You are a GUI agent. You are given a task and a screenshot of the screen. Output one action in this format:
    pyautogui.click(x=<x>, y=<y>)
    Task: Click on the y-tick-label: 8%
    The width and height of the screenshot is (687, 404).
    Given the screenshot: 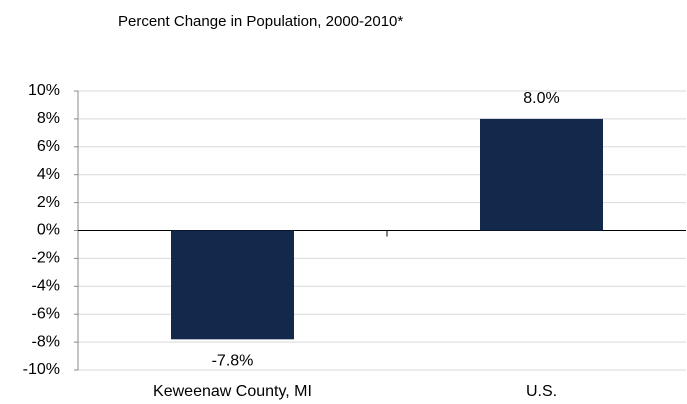 What is the action you would take?
    pyautogui.click(x=48, y=118)
    